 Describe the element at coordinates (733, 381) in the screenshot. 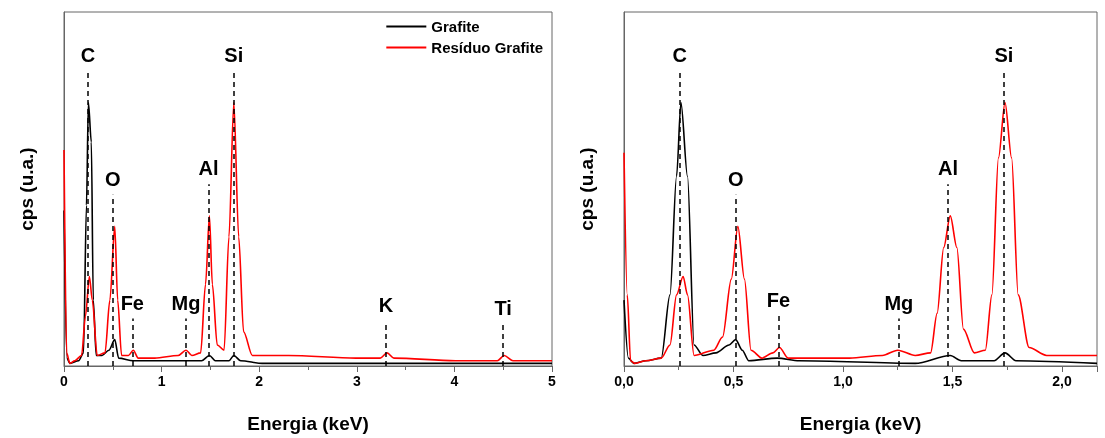

I see `x-tick-label: 0,5` at that location.